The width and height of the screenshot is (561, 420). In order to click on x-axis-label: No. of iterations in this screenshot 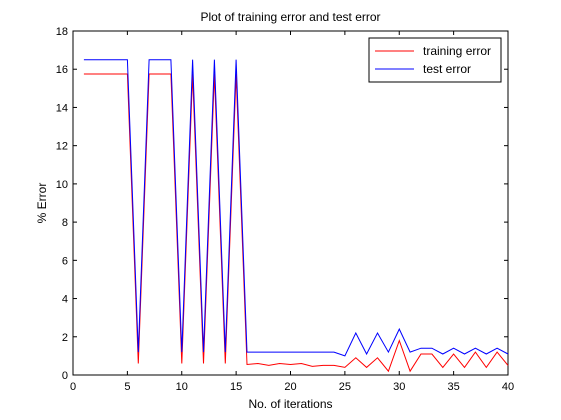, I will do `click(290, 404)`.